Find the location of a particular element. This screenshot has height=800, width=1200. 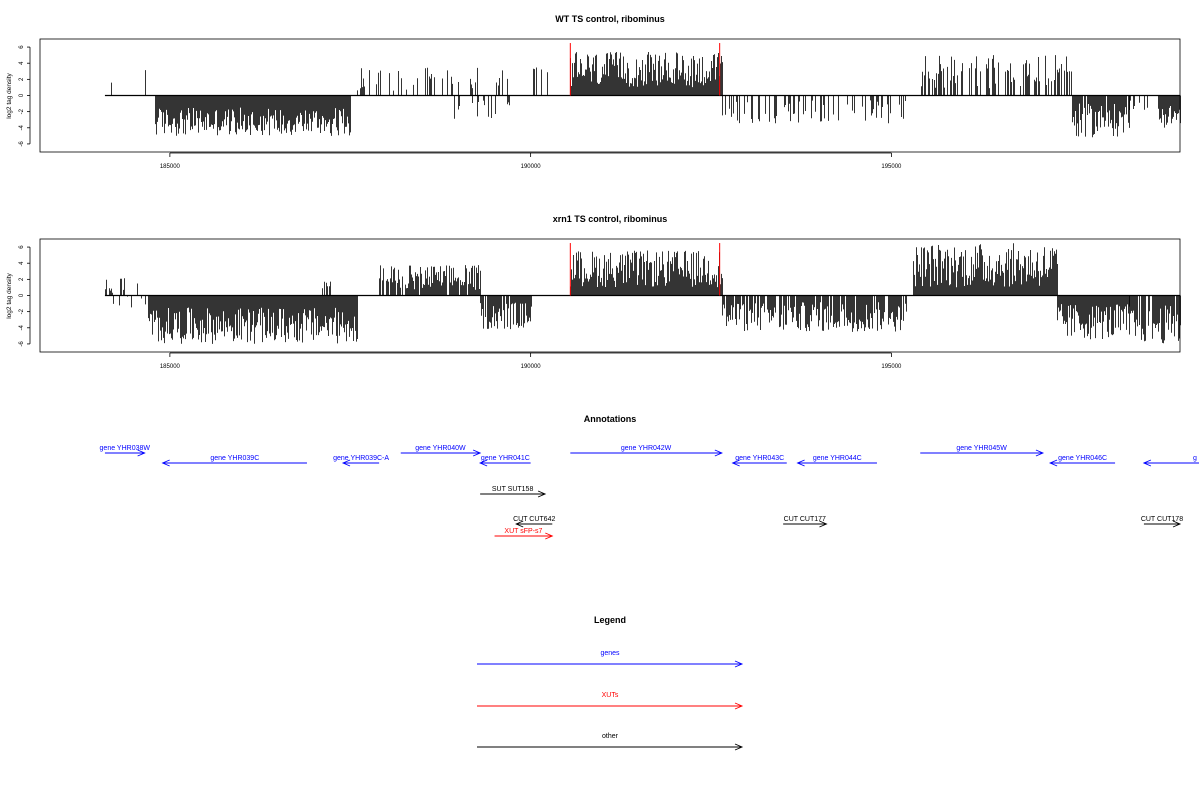

annotation-feature: gene YHR039C is located at coordinates (234, 461).